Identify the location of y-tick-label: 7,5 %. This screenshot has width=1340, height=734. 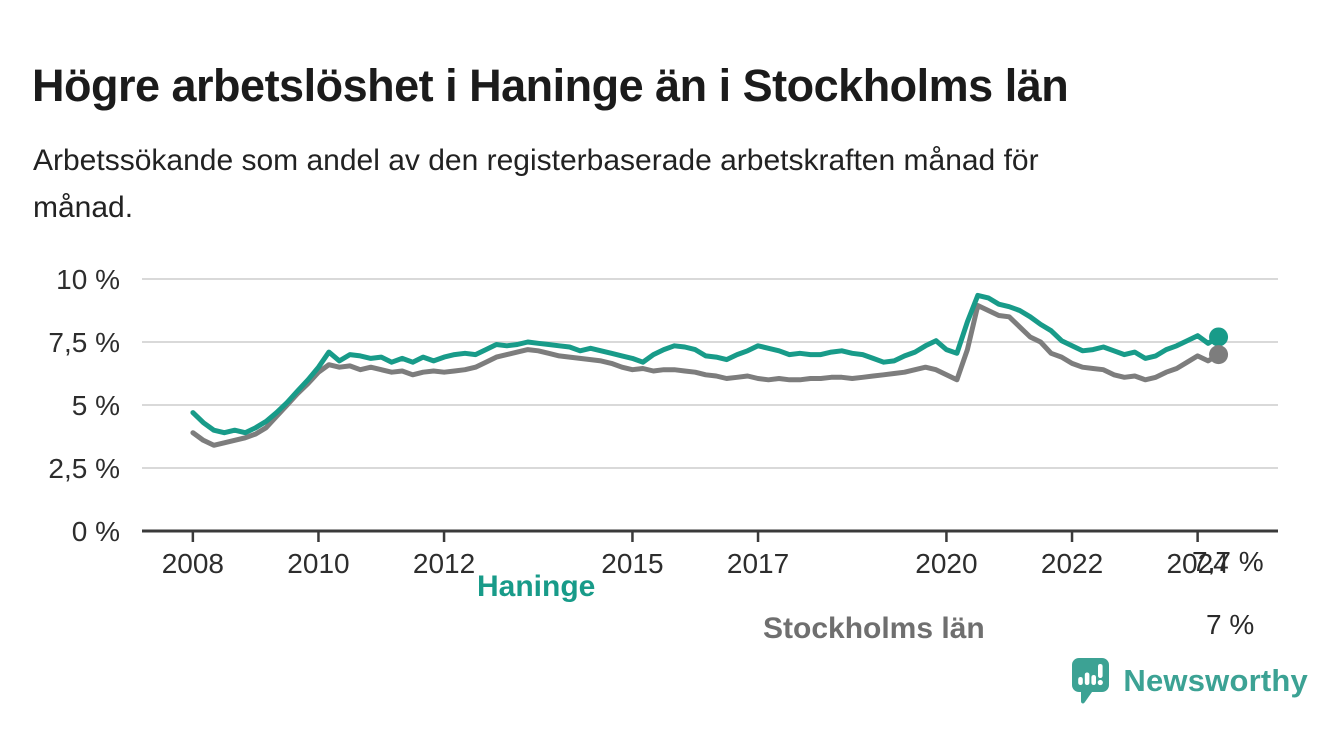
(84, 342).